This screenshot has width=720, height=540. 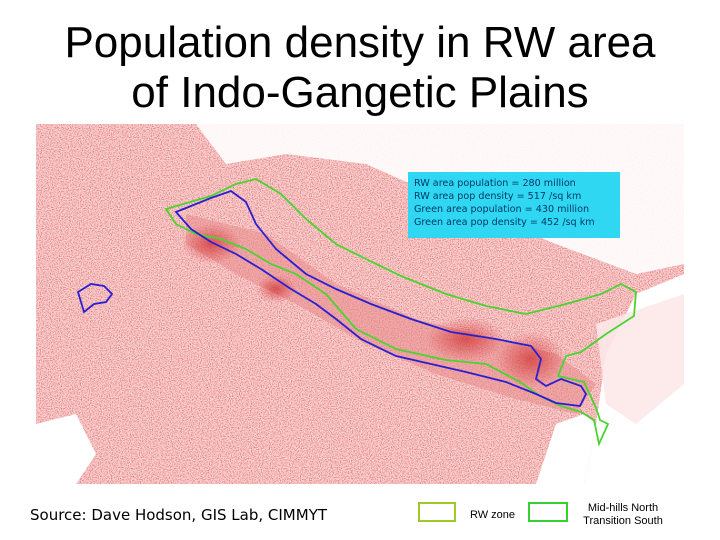 What do you see at coordinates (566, 449) in the screenshot?
I see `bay-area` at bounding box center [566, 449].